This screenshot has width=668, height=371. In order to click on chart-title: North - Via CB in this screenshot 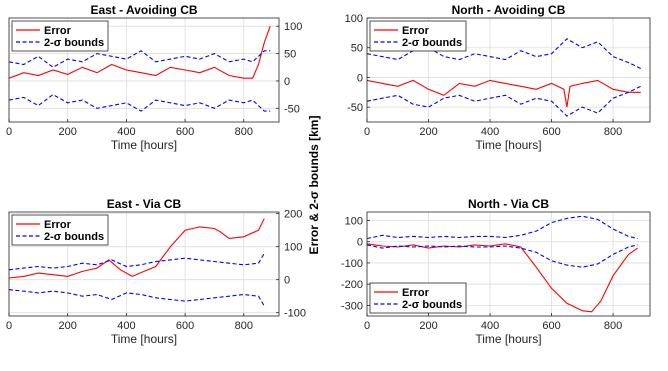, I will do `click(508, 204)`.